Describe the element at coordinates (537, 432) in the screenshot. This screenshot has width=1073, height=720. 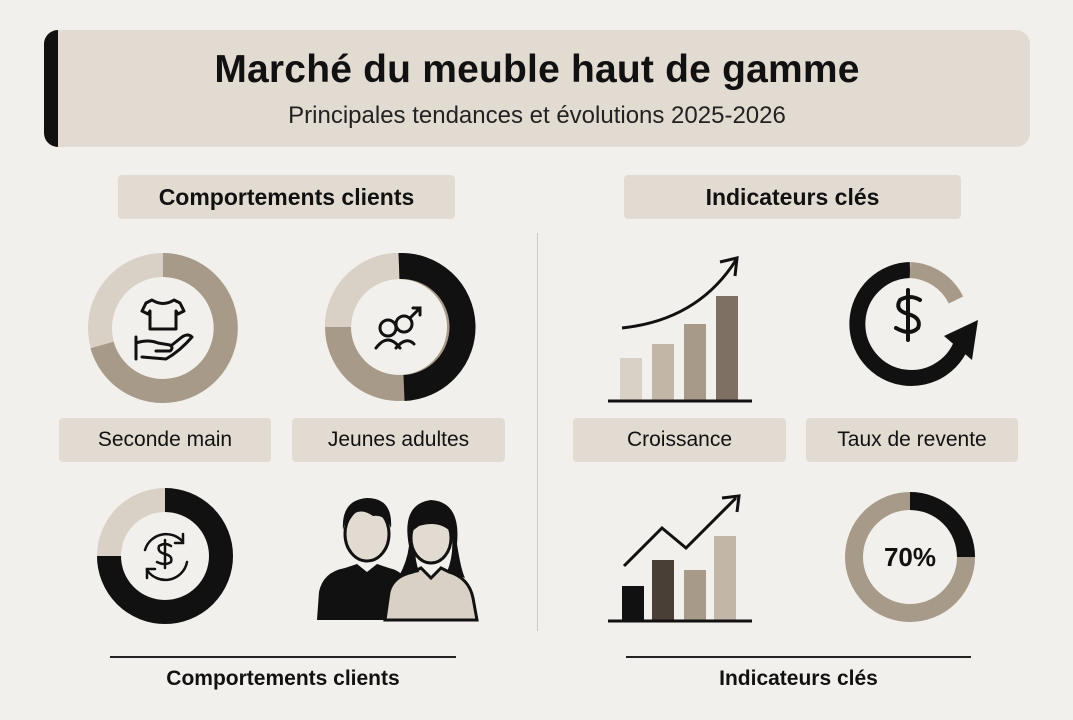
I see `section-divider` at that location.